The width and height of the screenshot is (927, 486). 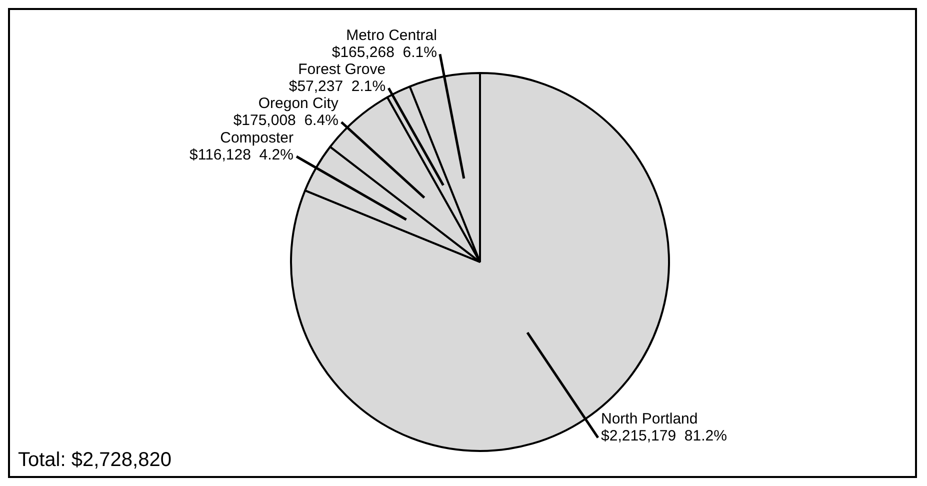 What do you see at coordinates (257, 137) in the screenshot?
I see `slice-label: Composter` at bounding box center [257, 137].